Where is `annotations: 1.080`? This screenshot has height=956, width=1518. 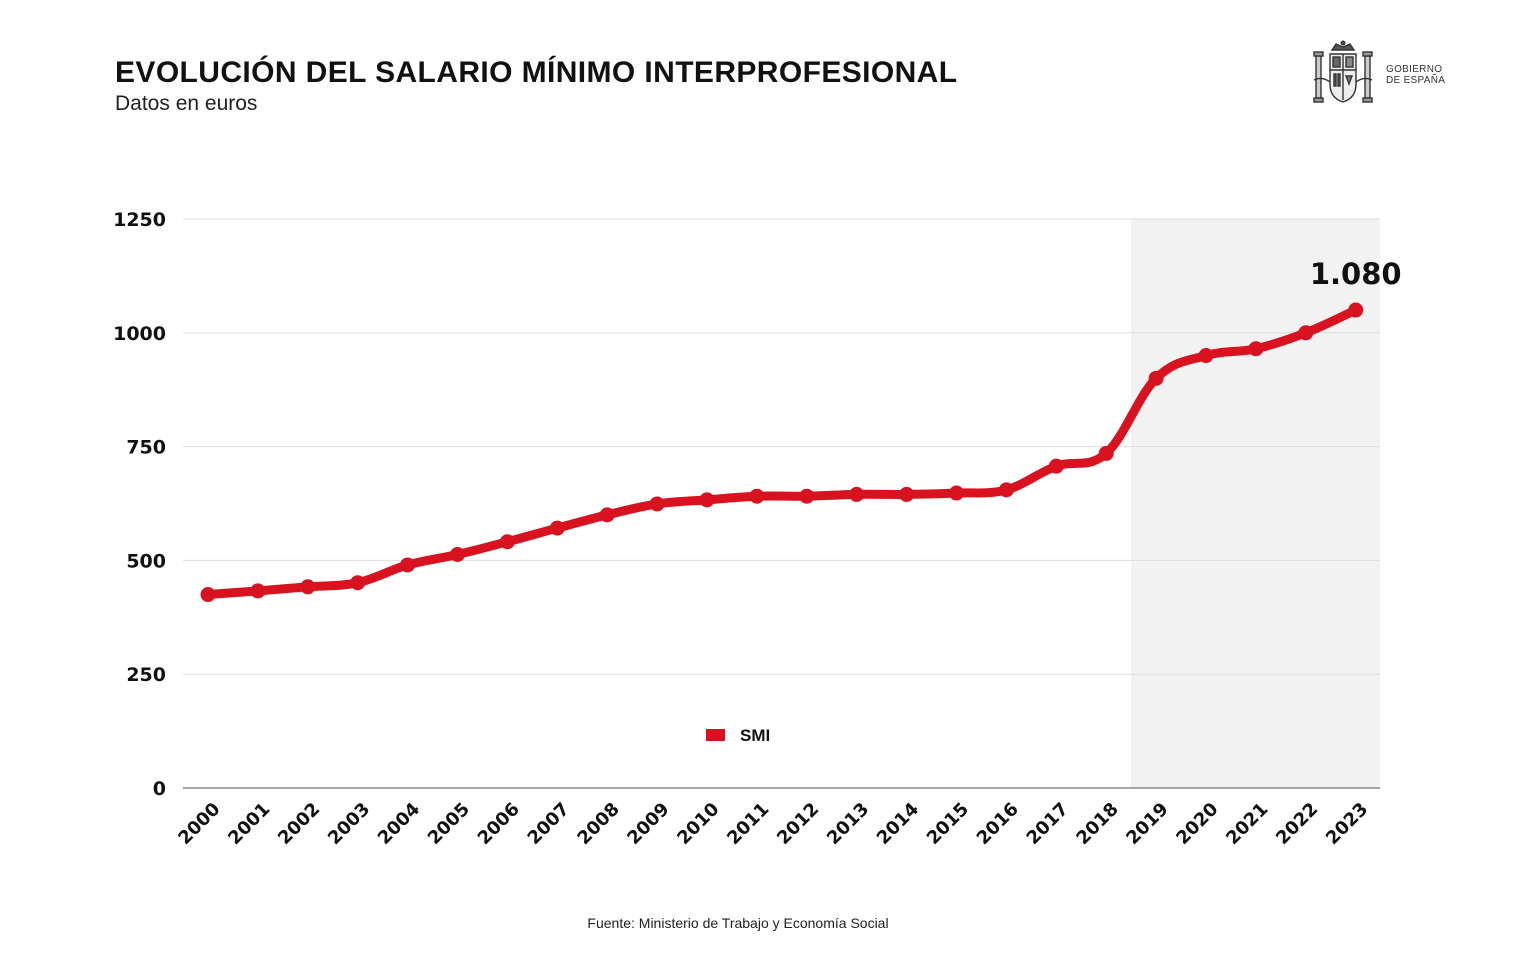 annotations: 1.080 is located at coordinates (1356, 274).